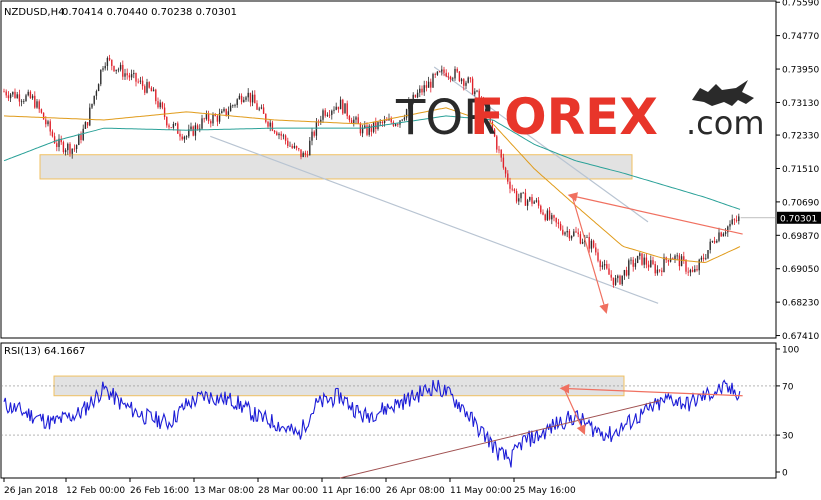 The width and height of the screenshot is (821, 500). I want to click on projection-arrows, so click(671, 253).